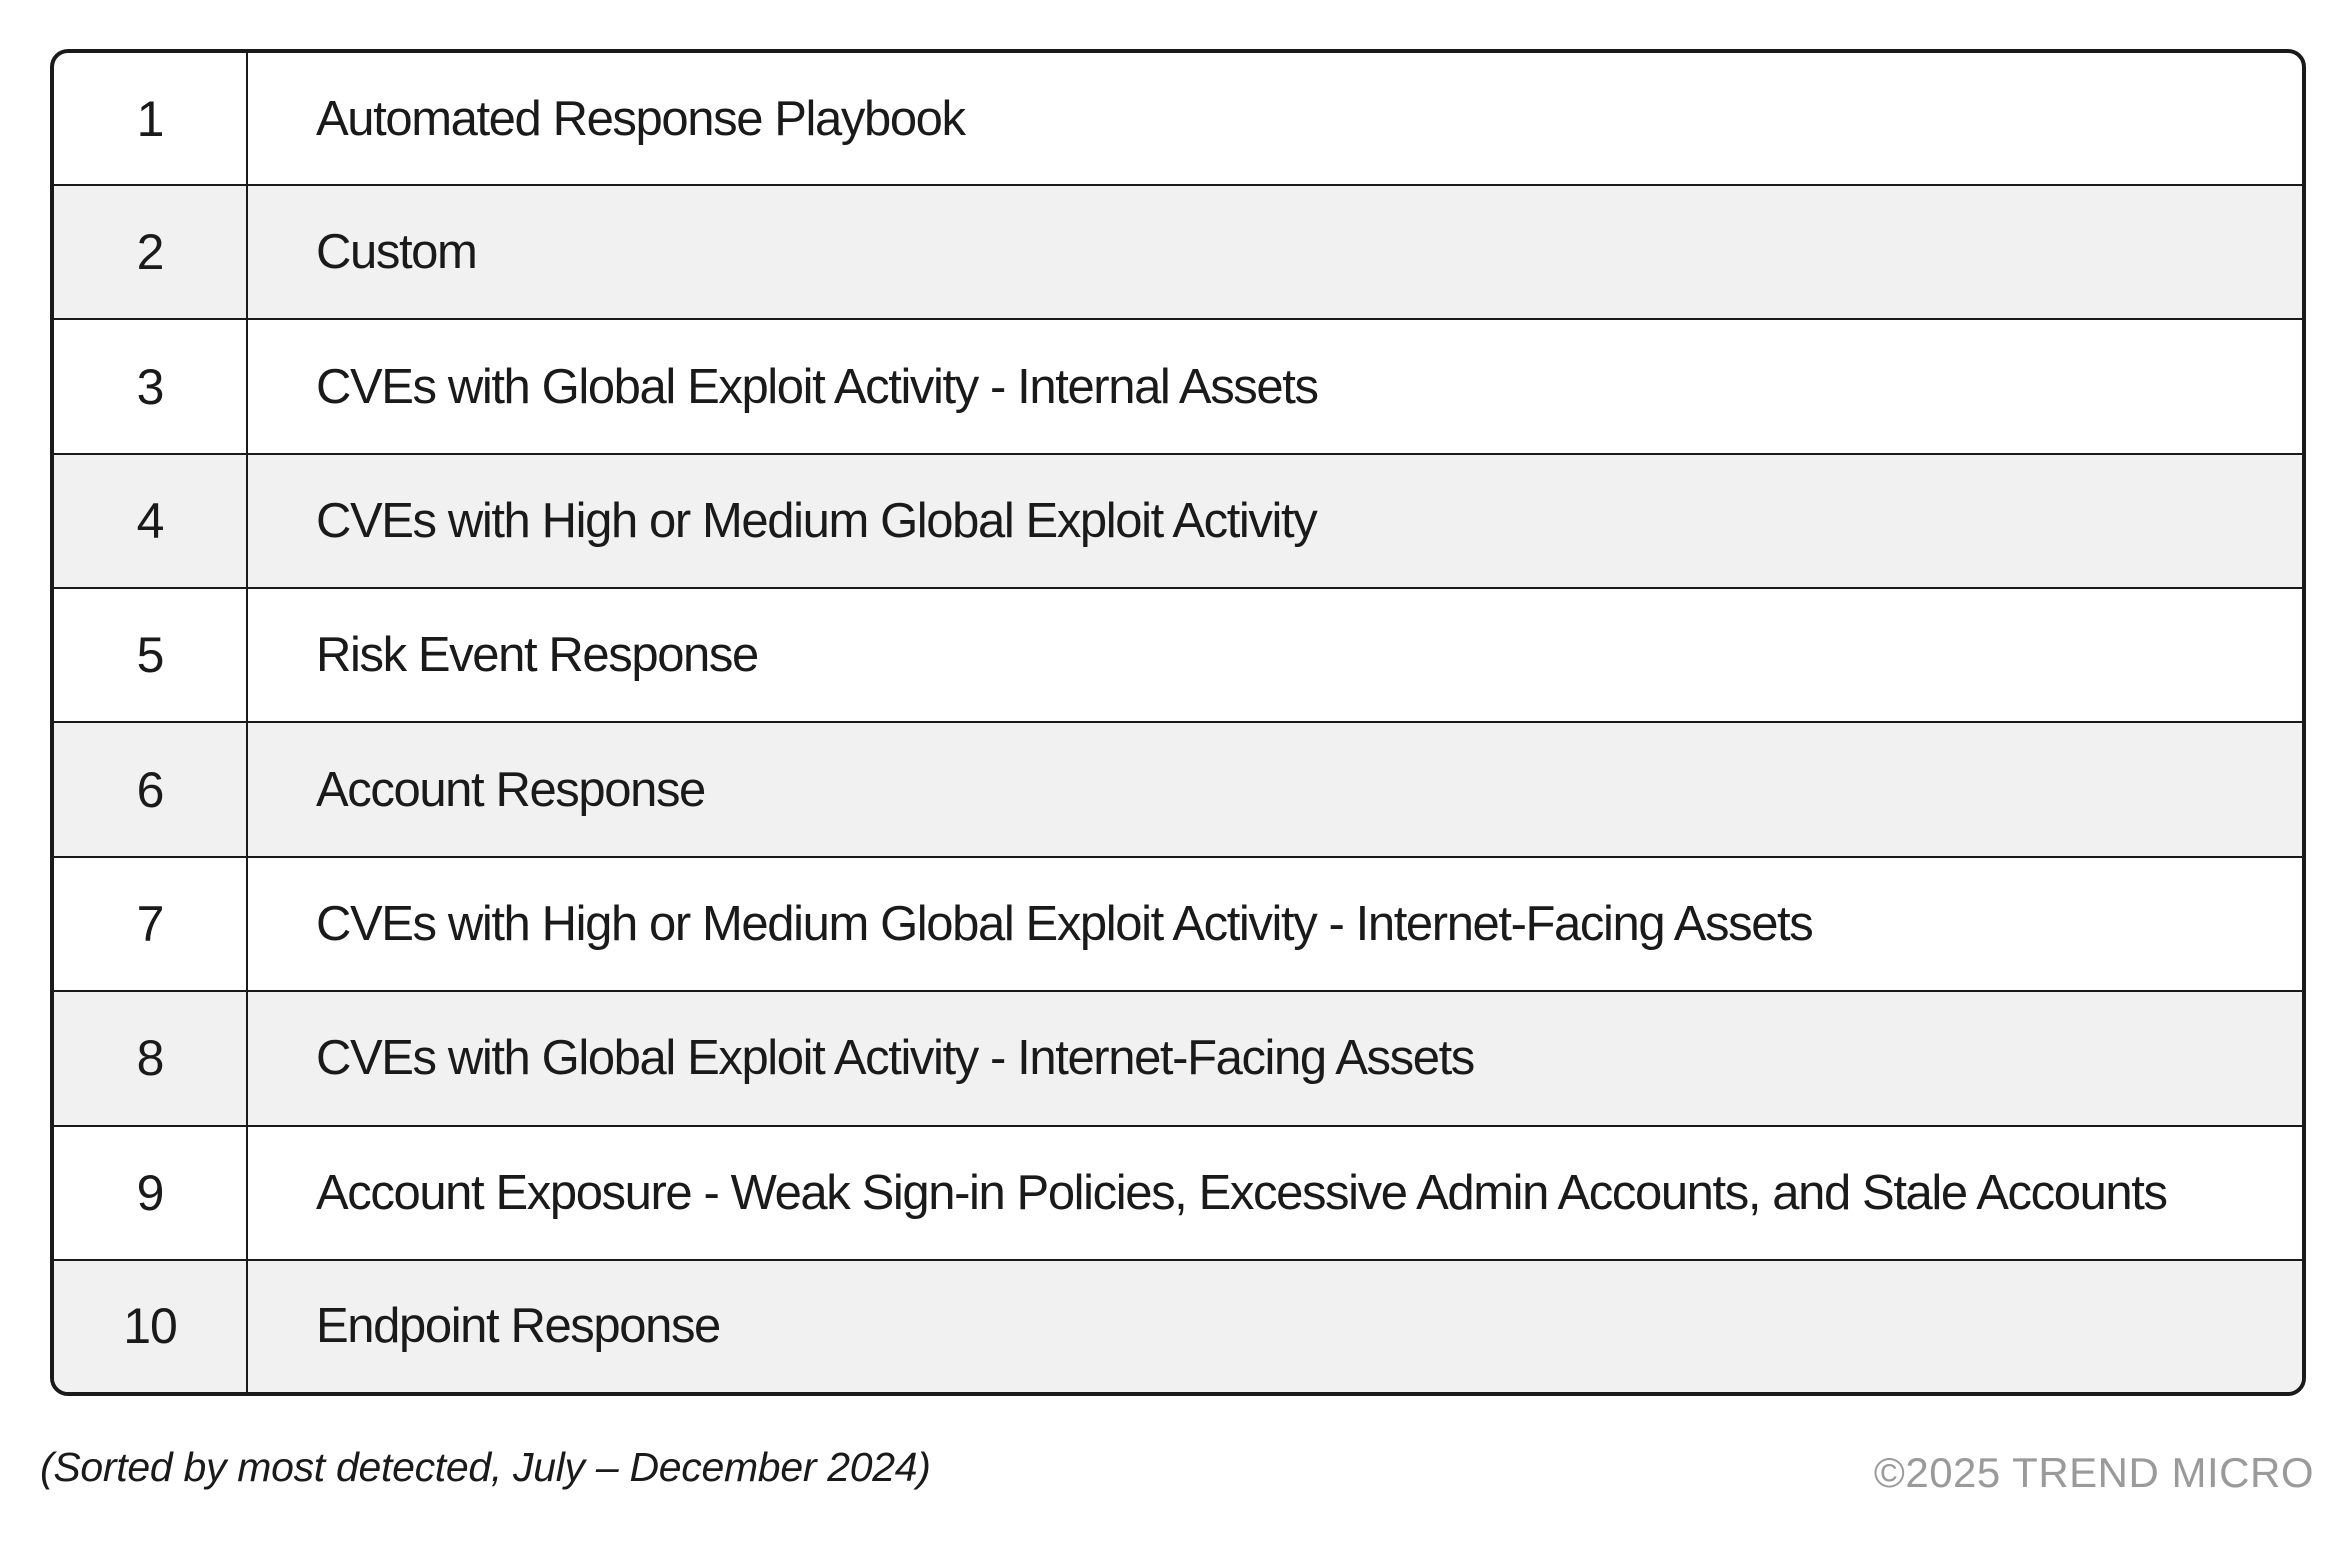 This screenshot has height=1541, width=2352. I want to click on table-row: 2 Custom, so click(1178, 252).